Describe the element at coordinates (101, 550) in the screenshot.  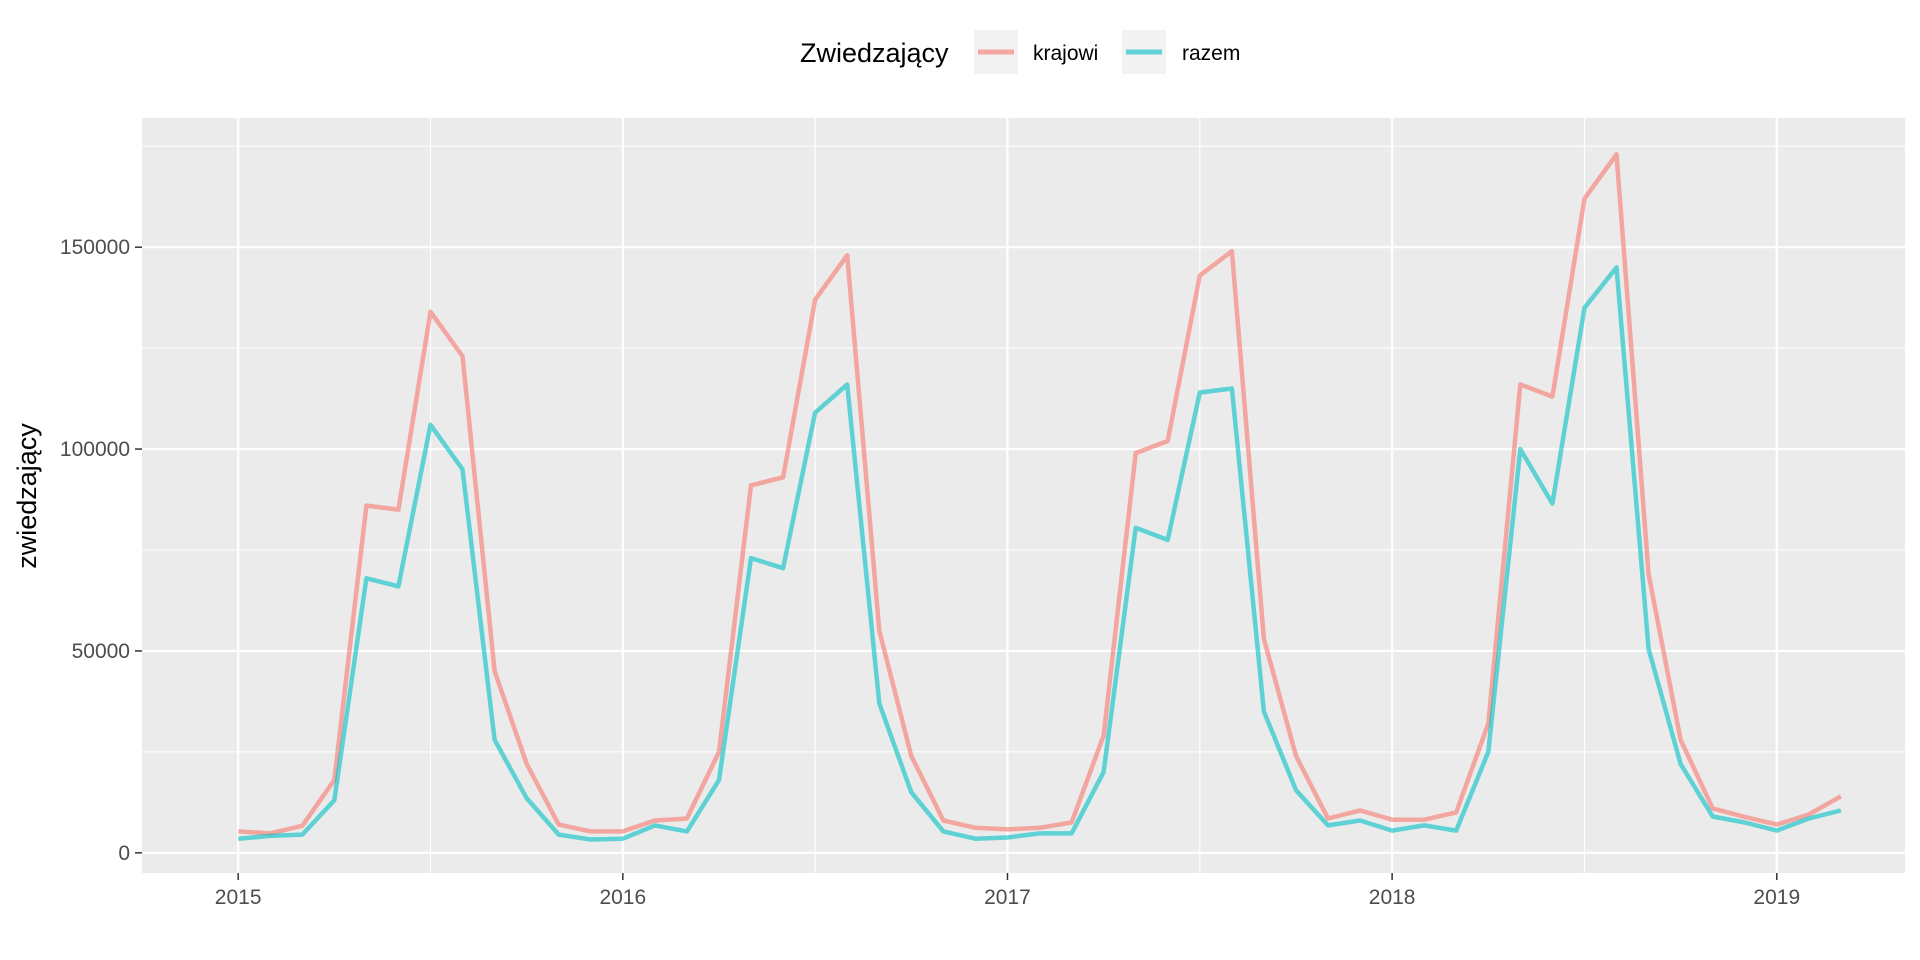
I see `y-axis: 0 50000 100000 150000` at that location.